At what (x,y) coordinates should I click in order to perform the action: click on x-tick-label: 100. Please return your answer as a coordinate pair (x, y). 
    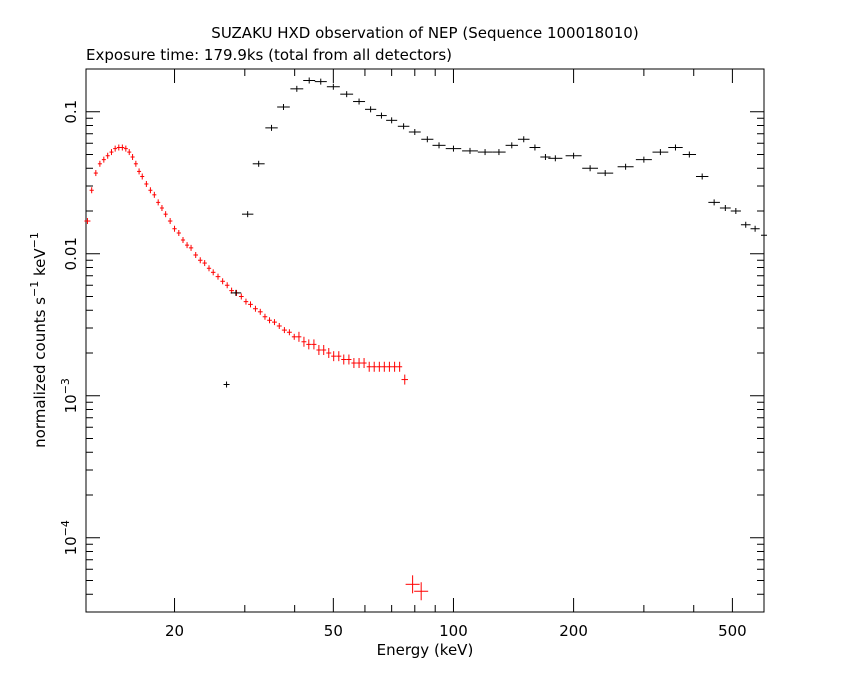
    Looking at the image, I should click on (453, 631).